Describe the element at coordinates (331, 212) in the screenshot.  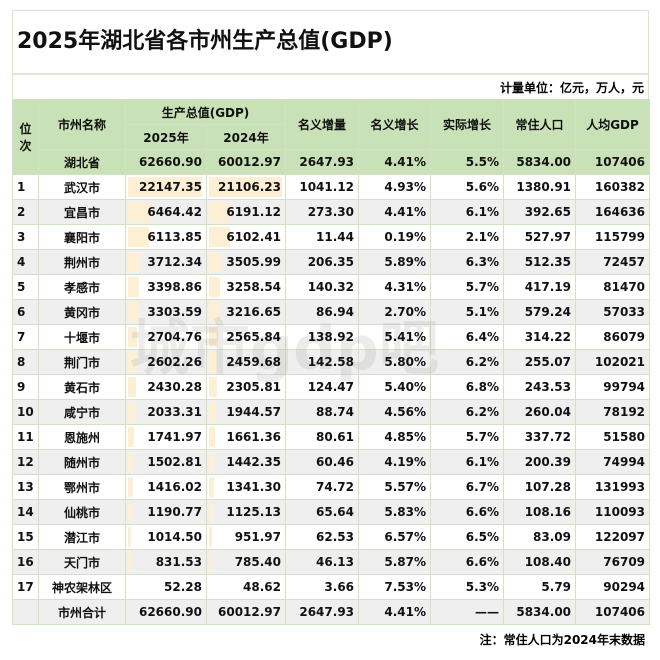
I see `increment-value: 273.30` at that location.